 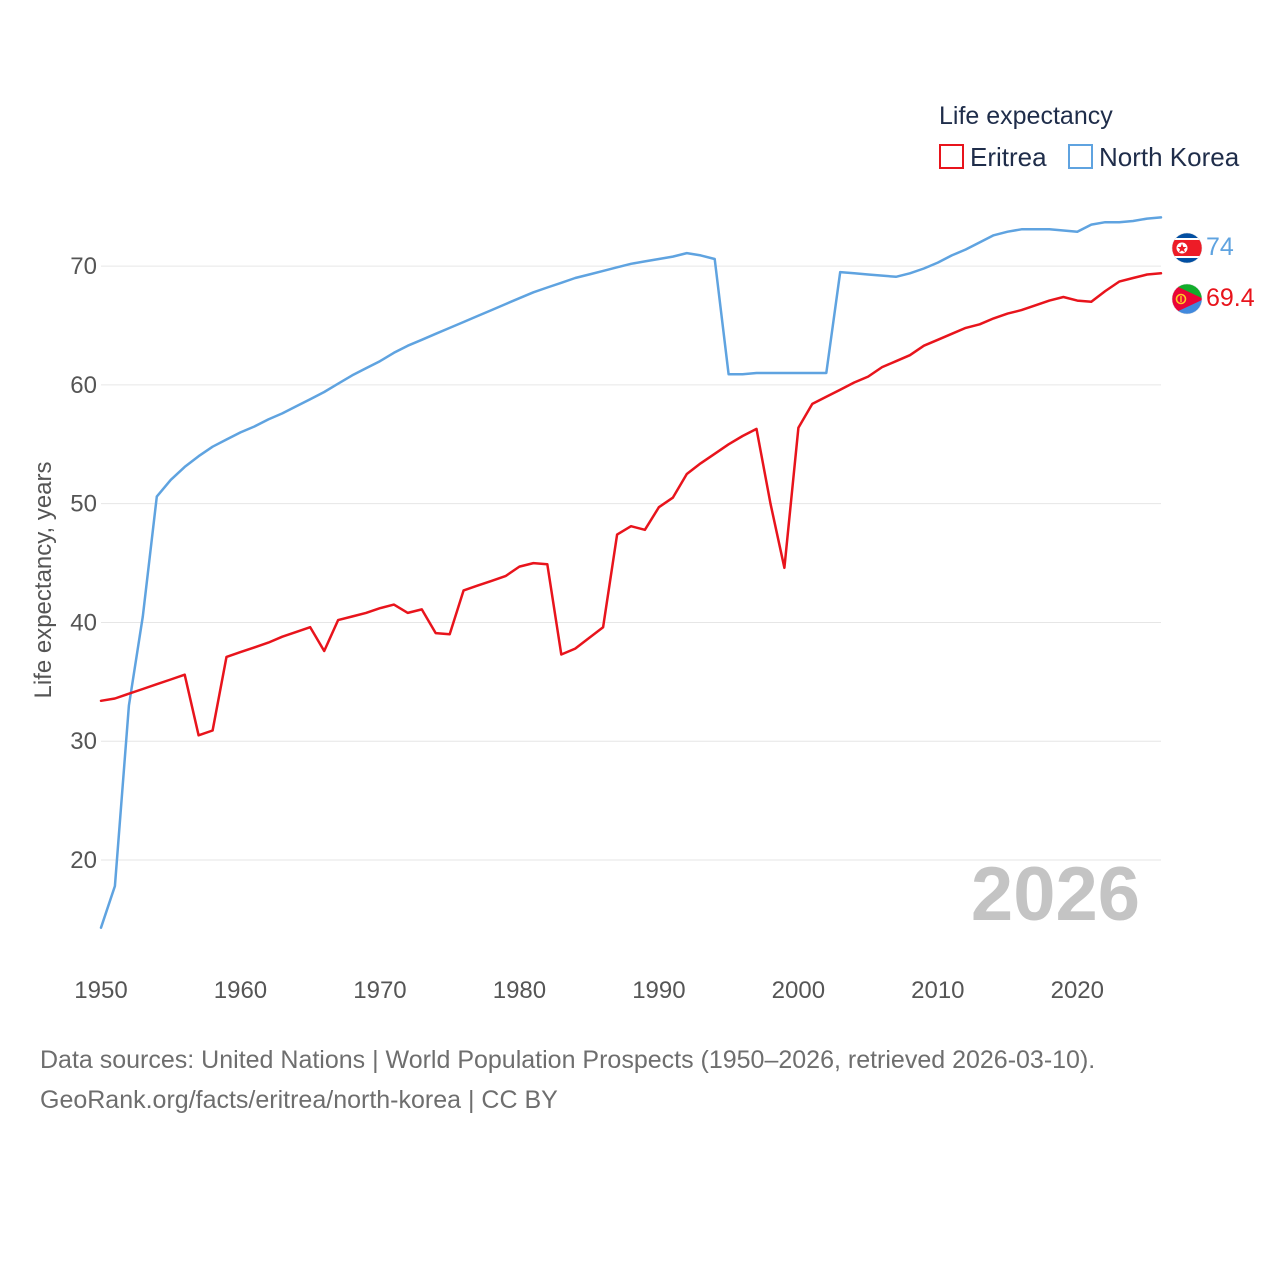 What do you see at coordinates (519, 990) in the screenshot?
I see `x-tick-label: 1980` at bounding box center [519, 990].